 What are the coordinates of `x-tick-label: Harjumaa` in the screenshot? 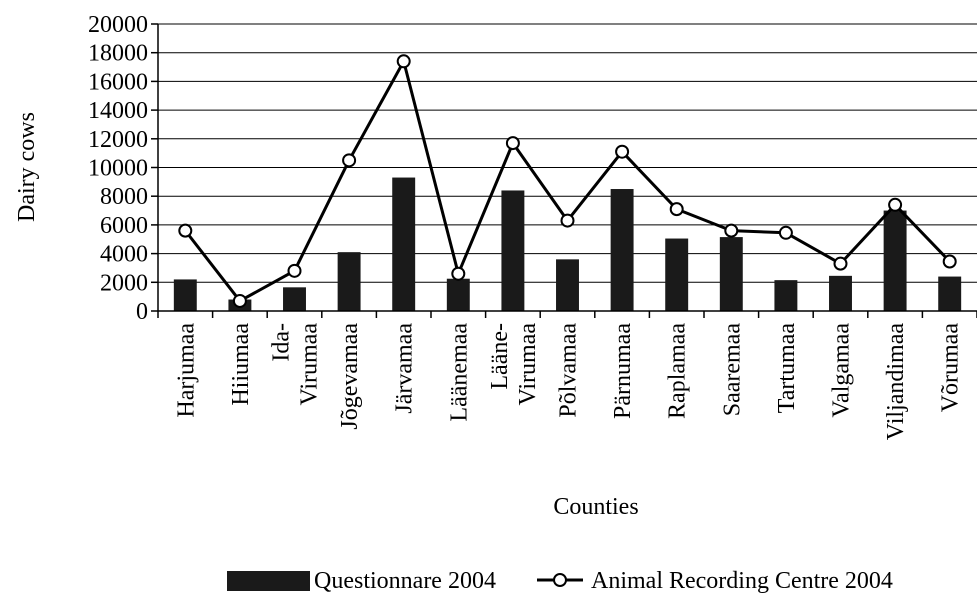 It's located at (186, 370).